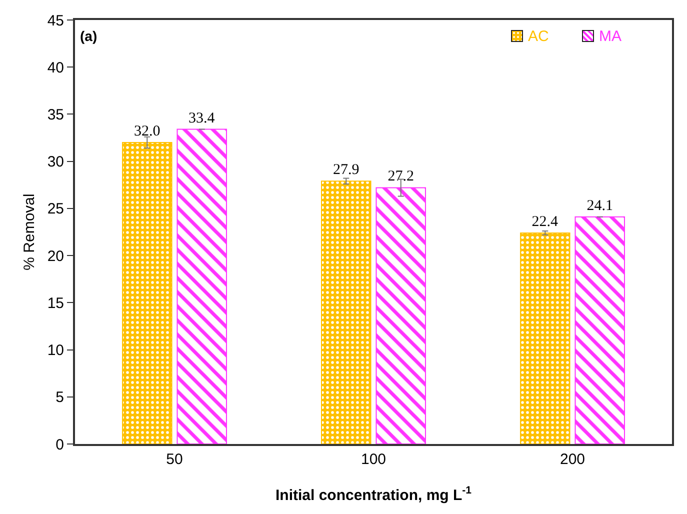  What do you see at coordinates (539, 36) in the screenshot?
I see `text: AC` at bounding box center [539, 36].